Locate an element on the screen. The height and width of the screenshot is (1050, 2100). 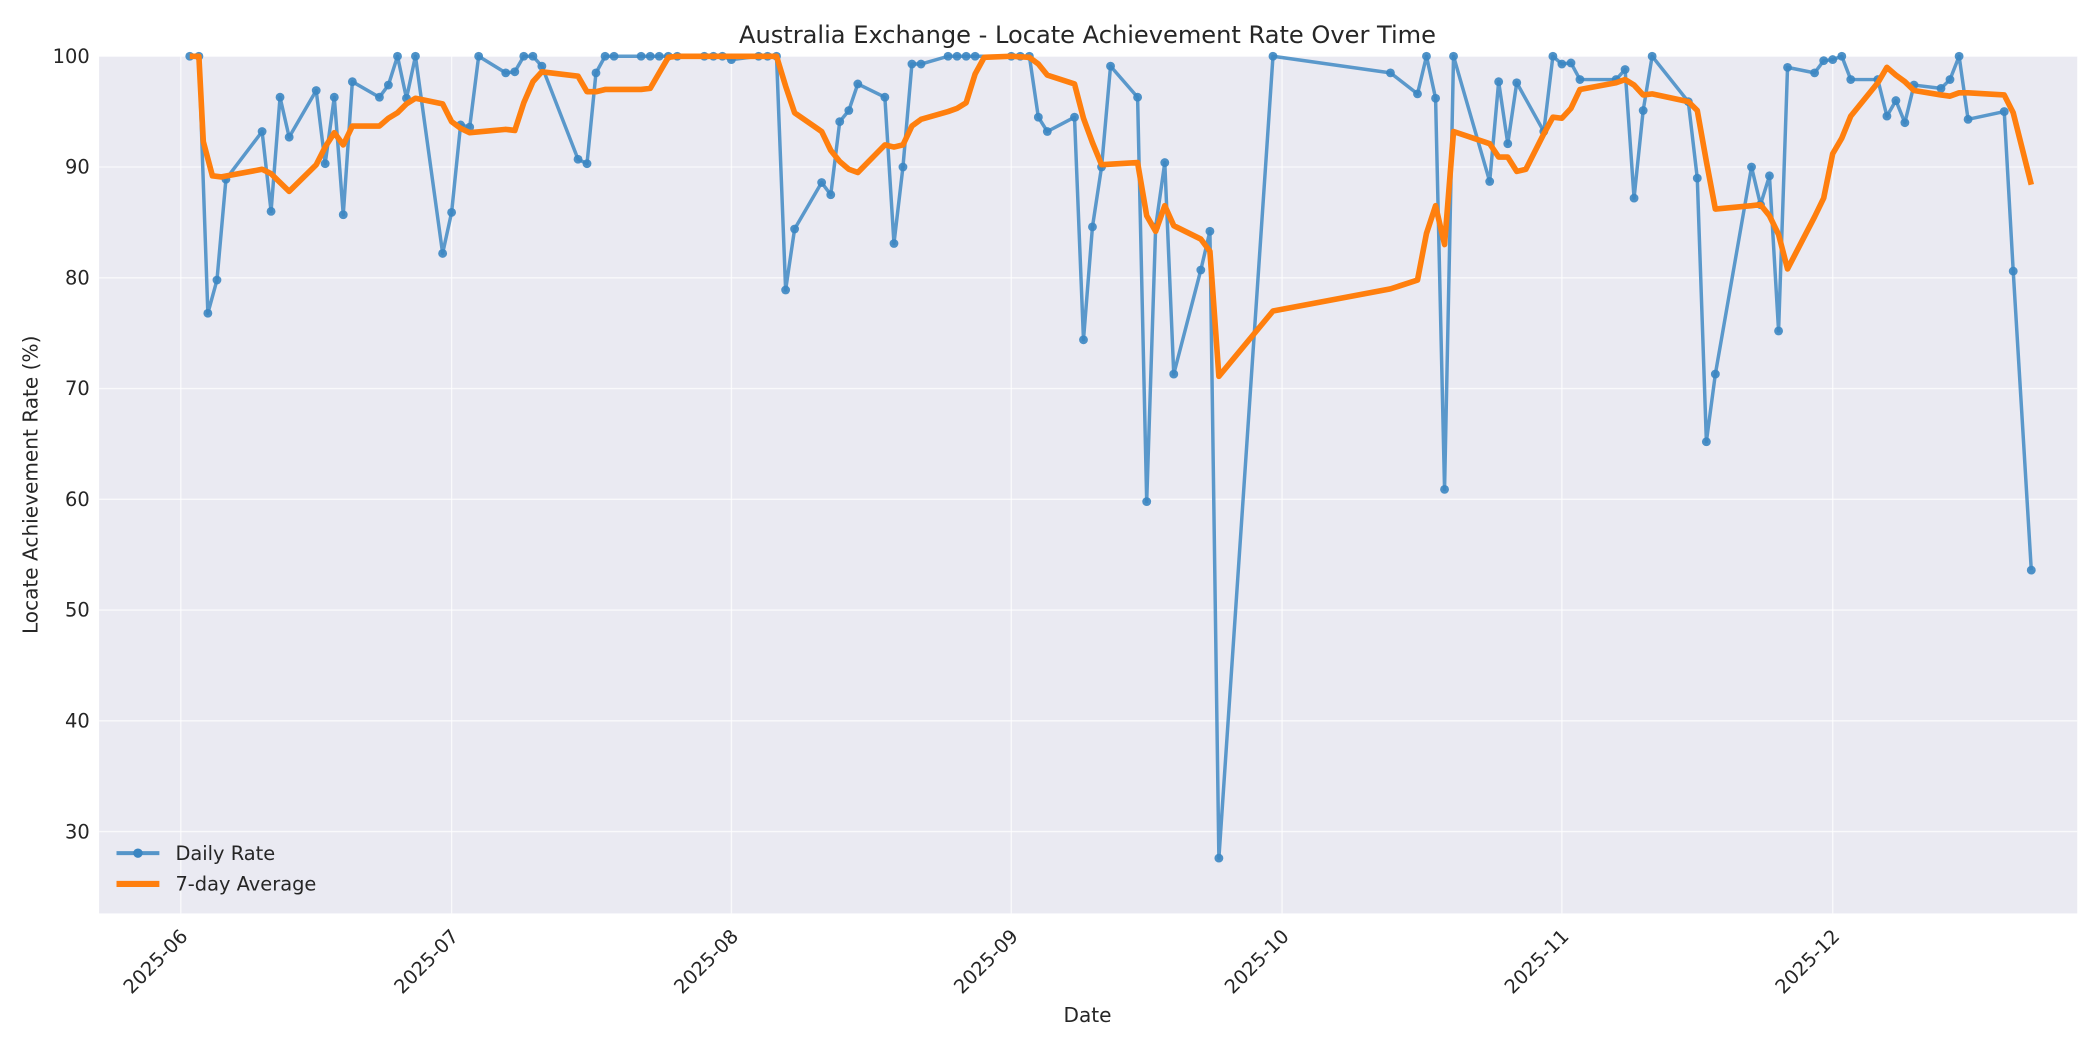
legend-item-daily-rate: Daily Rate is located at coordinates (195, 853).